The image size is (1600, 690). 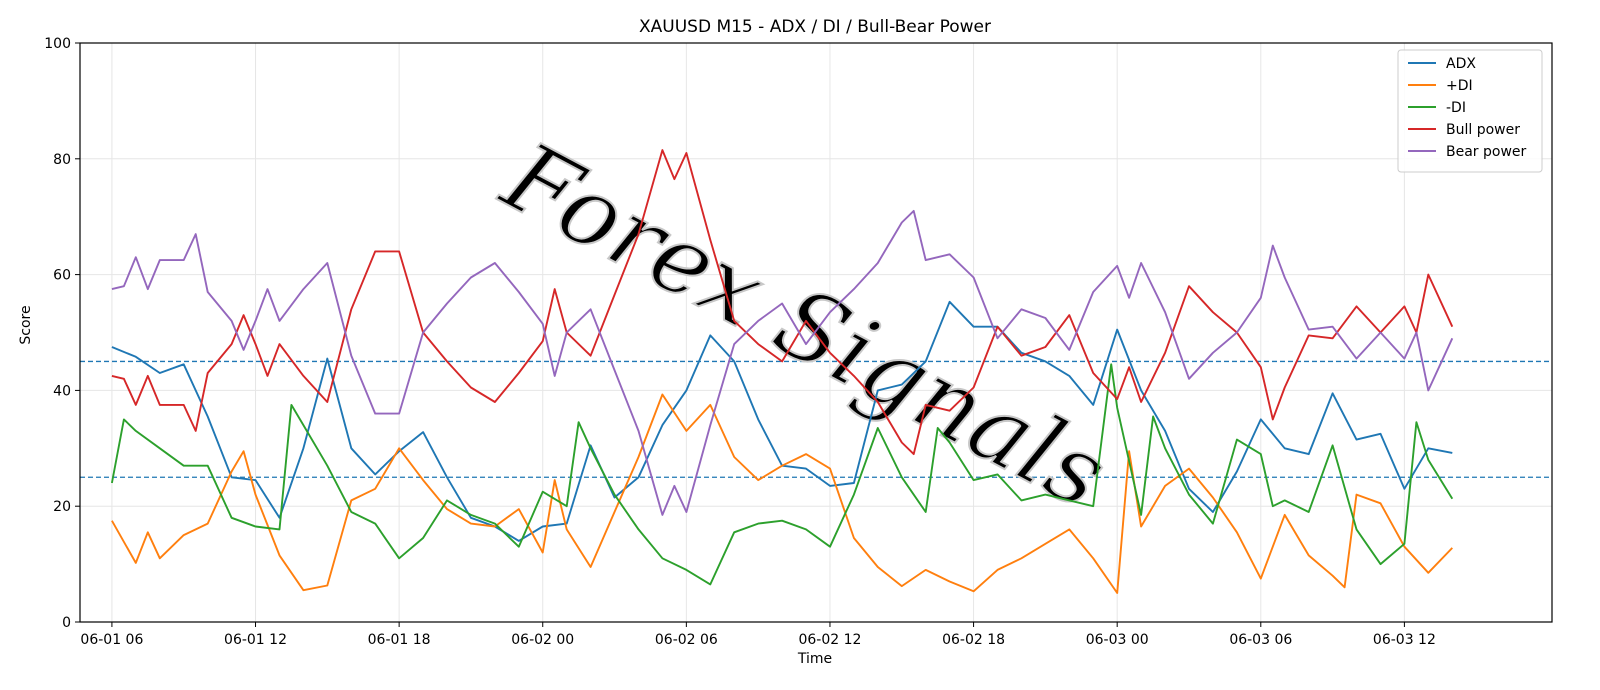 I want to click on x-tick-label: 06-02 00, so click(x=542, y=640).